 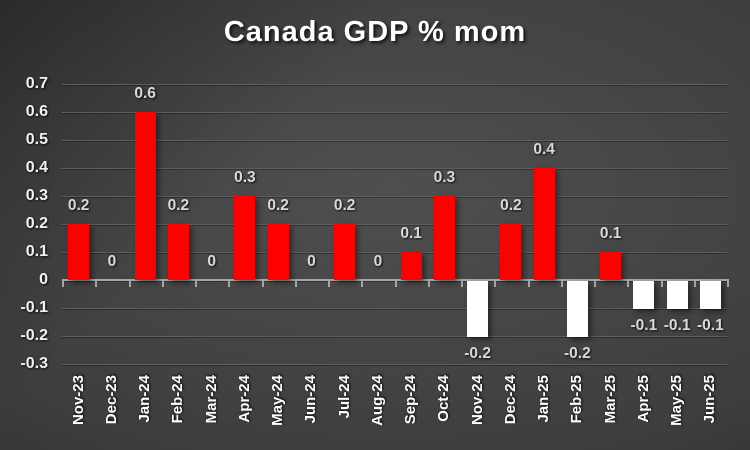 What do you see at coordinates (311, 261) in the screenshot?
I see `data-label-Jun-24: 0` at bounding box center [311, 261].